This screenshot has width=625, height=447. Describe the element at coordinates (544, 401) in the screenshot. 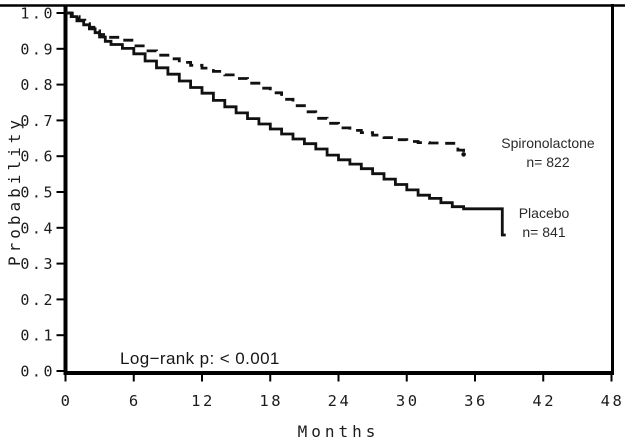

I see `x-tick-label: 42` at that location.